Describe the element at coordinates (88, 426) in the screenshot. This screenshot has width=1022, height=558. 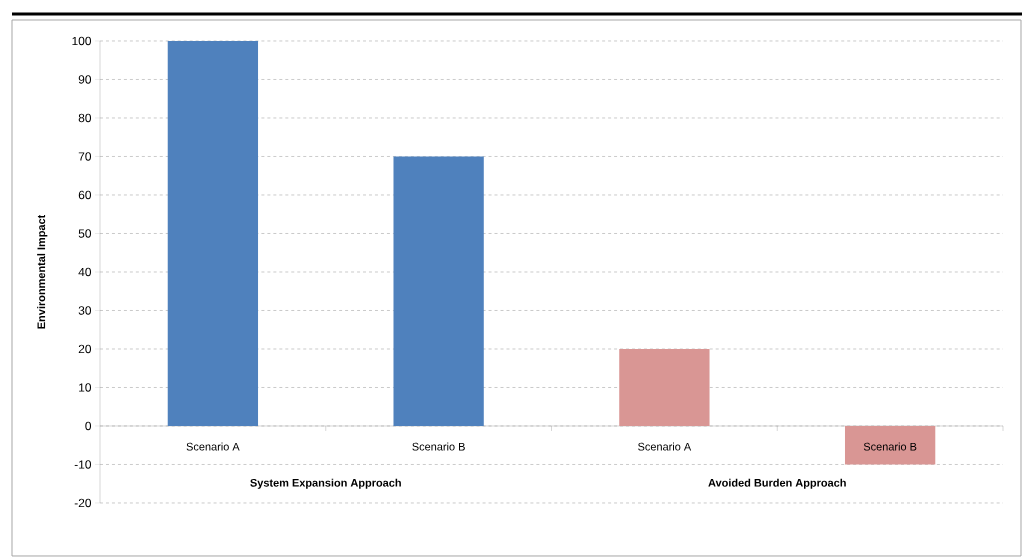
I see `y-tick-label: 0` at that location.